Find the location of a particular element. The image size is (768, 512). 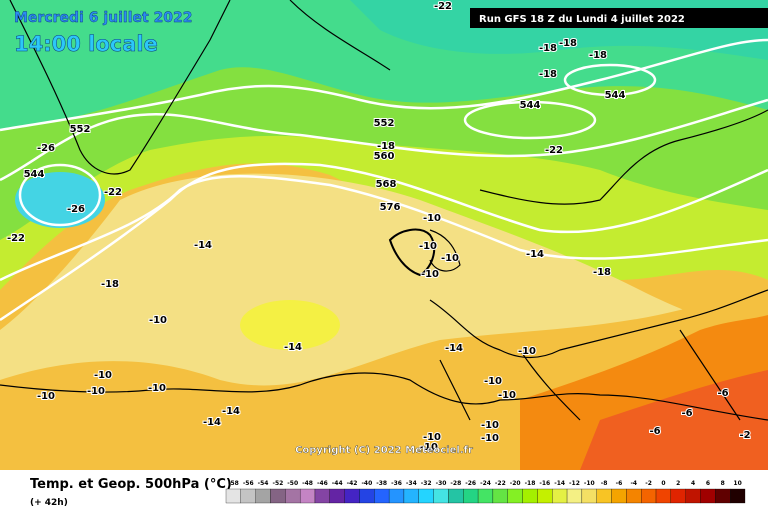

scale-label: -30 is located at coordinates (441, 483).